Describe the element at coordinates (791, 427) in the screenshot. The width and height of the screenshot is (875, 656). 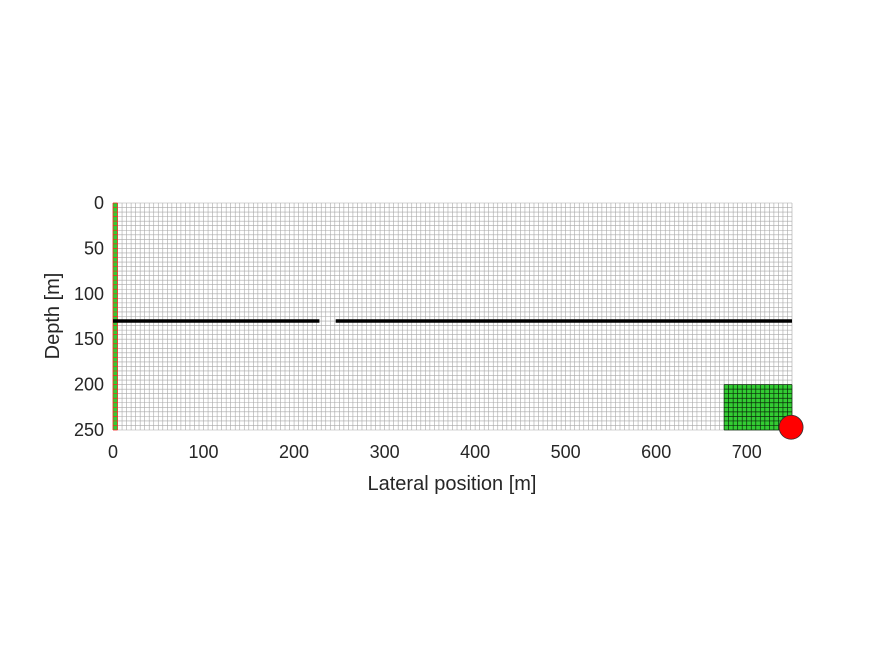
I see `red-marker` at that location.